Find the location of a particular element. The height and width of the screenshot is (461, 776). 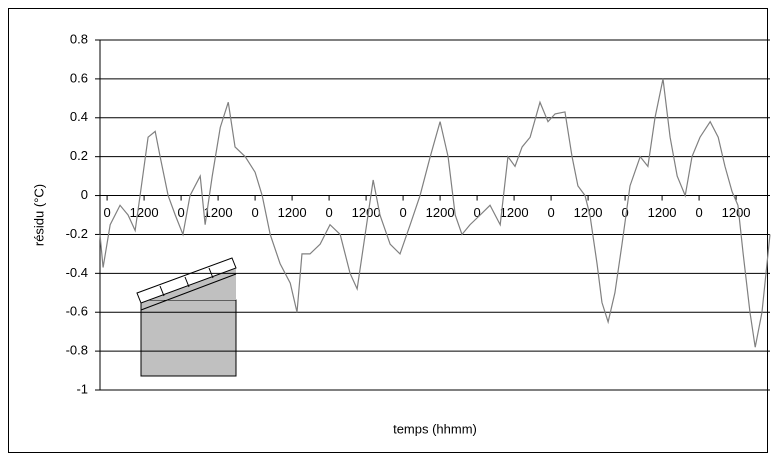

y-tick-label: 0.6 is located at coordinates (79, 77).